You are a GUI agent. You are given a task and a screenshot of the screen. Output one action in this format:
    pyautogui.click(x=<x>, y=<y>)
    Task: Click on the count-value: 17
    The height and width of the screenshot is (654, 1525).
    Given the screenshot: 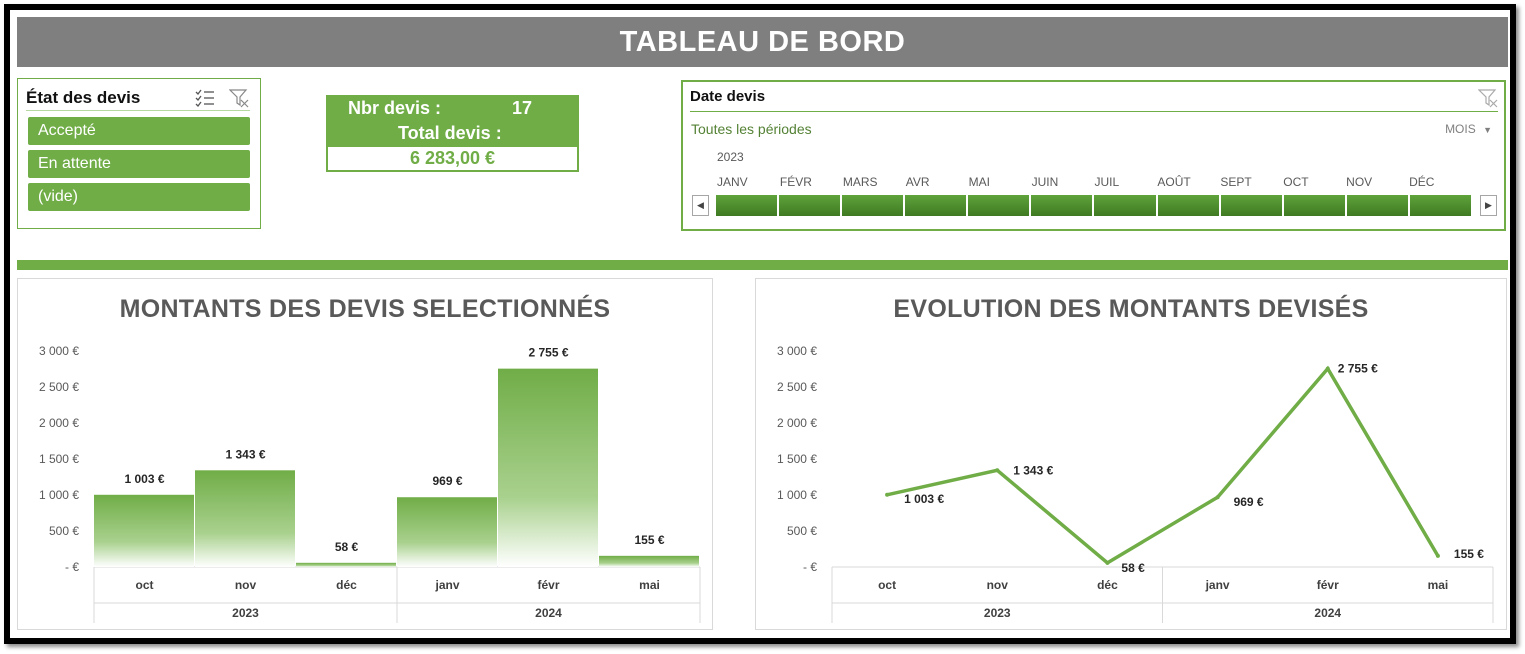 What is the action you would take?
    pyautogui.click(x=522, y=108)
    